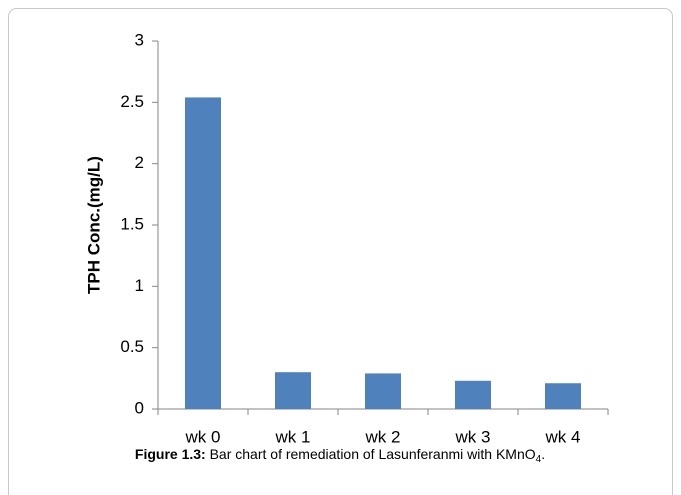  I want to click on caption-label: Figure 1.3:, so click(170, 454).